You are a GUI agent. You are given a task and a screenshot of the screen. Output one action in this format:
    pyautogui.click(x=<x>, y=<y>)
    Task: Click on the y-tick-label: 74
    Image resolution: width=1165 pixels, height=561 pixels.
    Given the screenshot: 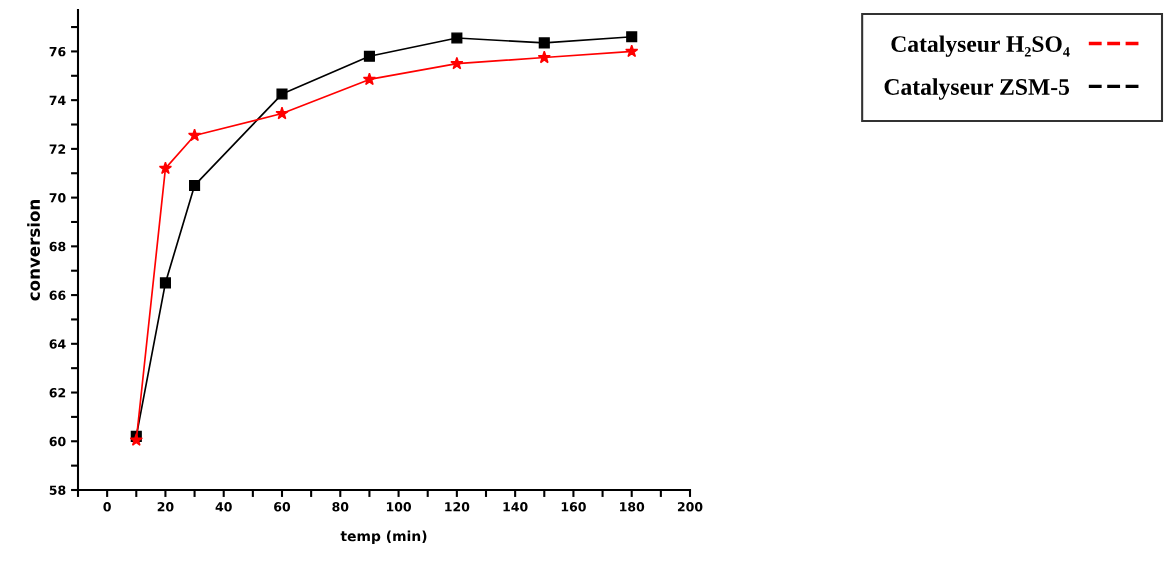 What is the action you would take?
    pyautogui.click(x=57, y=100)
    